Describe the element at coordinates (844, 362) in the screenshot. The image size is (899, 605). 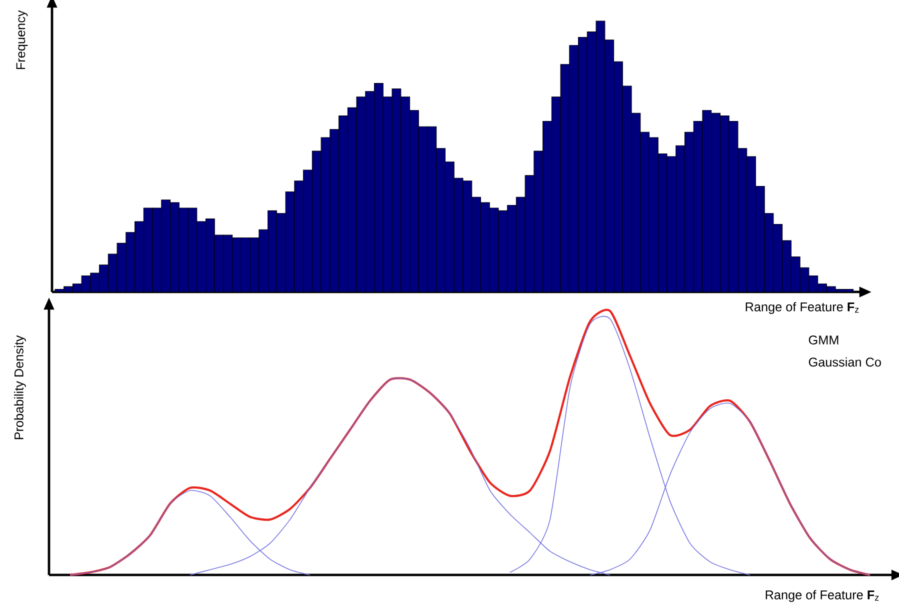
I see `annotation: Gaussian Co` at that location.